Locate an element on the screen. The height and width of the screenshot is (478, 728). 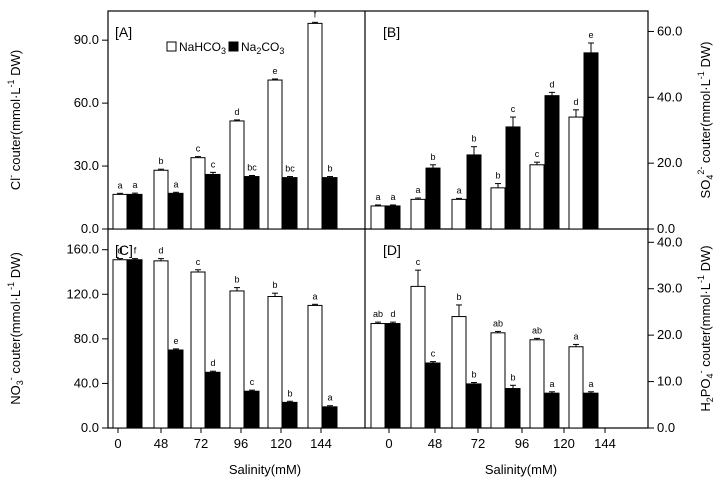
y-axis-title: SO42- couter(mmol·L-1 DW) is located at coordinates (705, 120).